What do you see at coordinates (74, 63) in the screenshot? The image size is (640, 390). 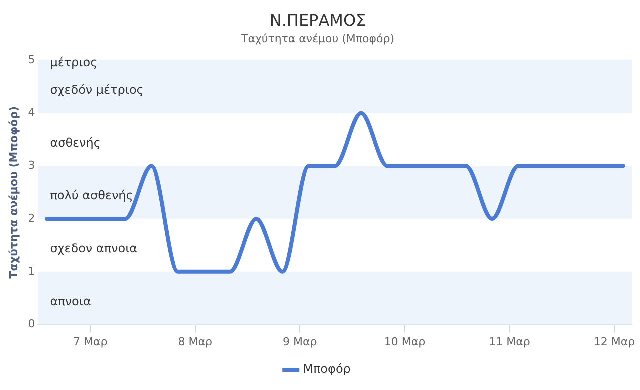 I see `ref-line-label: μέτριος` at bounding box center [74, 63].